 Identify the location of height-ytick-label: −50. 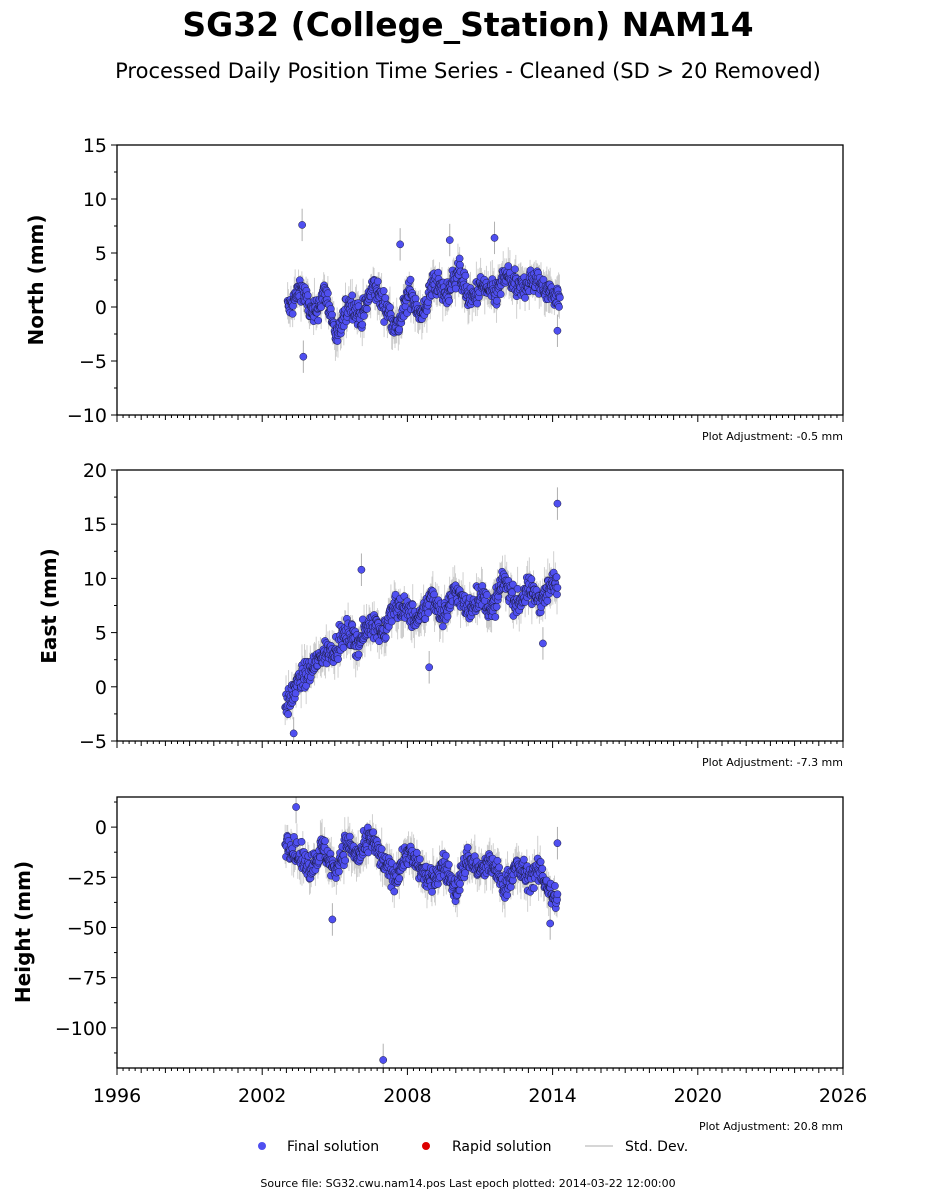
(87, 928).